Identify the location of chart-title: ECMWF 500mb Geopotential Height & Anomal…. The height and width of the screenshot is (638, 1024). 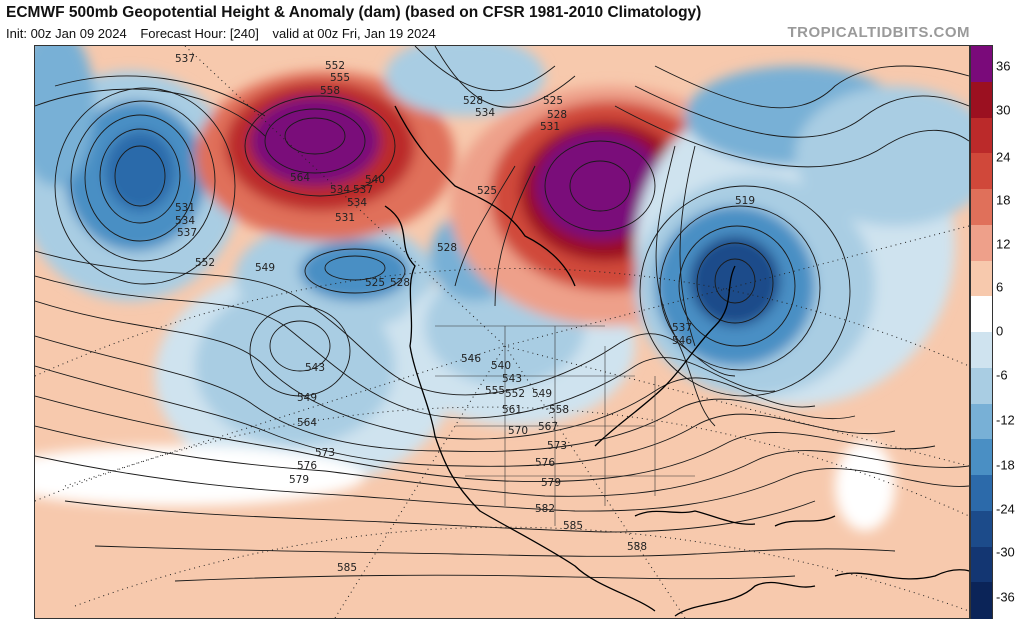
(354, 12).